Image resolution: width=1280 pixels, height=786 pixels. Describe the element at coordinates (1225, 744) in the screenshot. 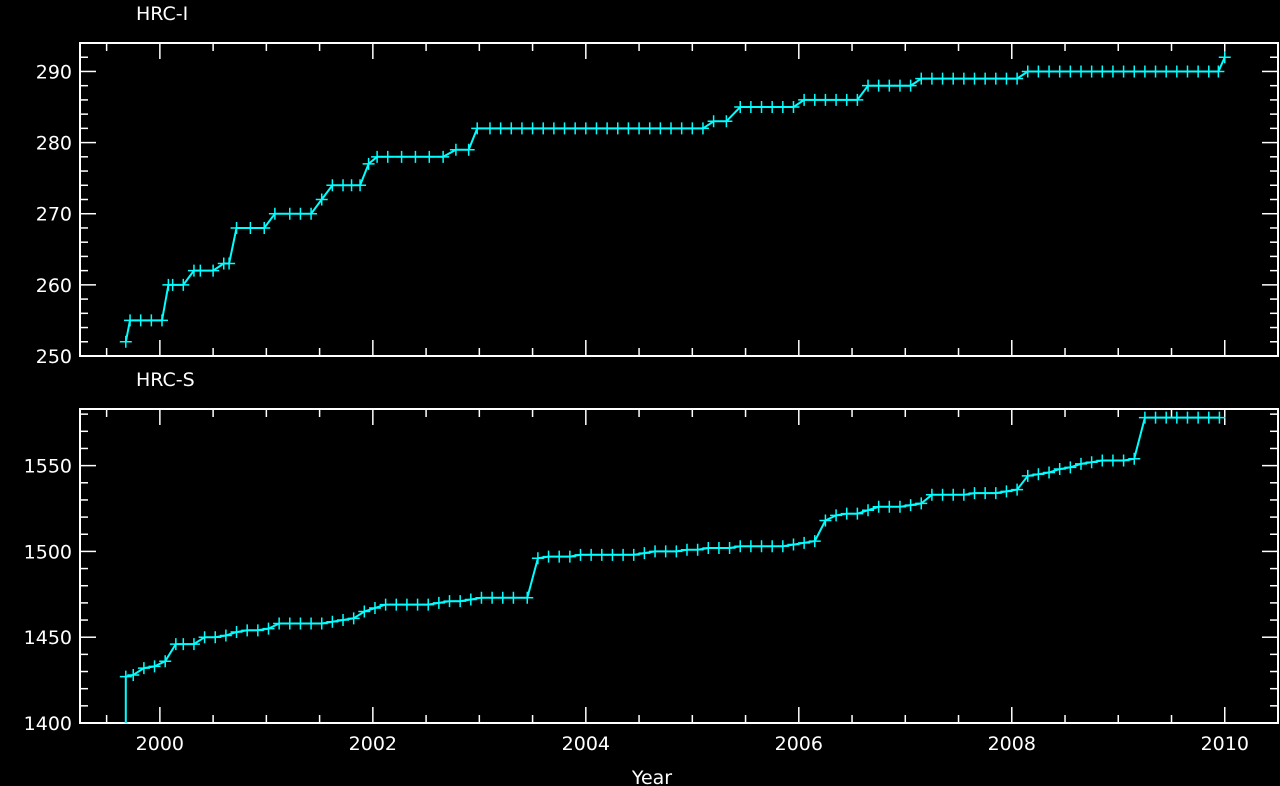

I see `hrc-s-x-tick-label: 2010` at that location.